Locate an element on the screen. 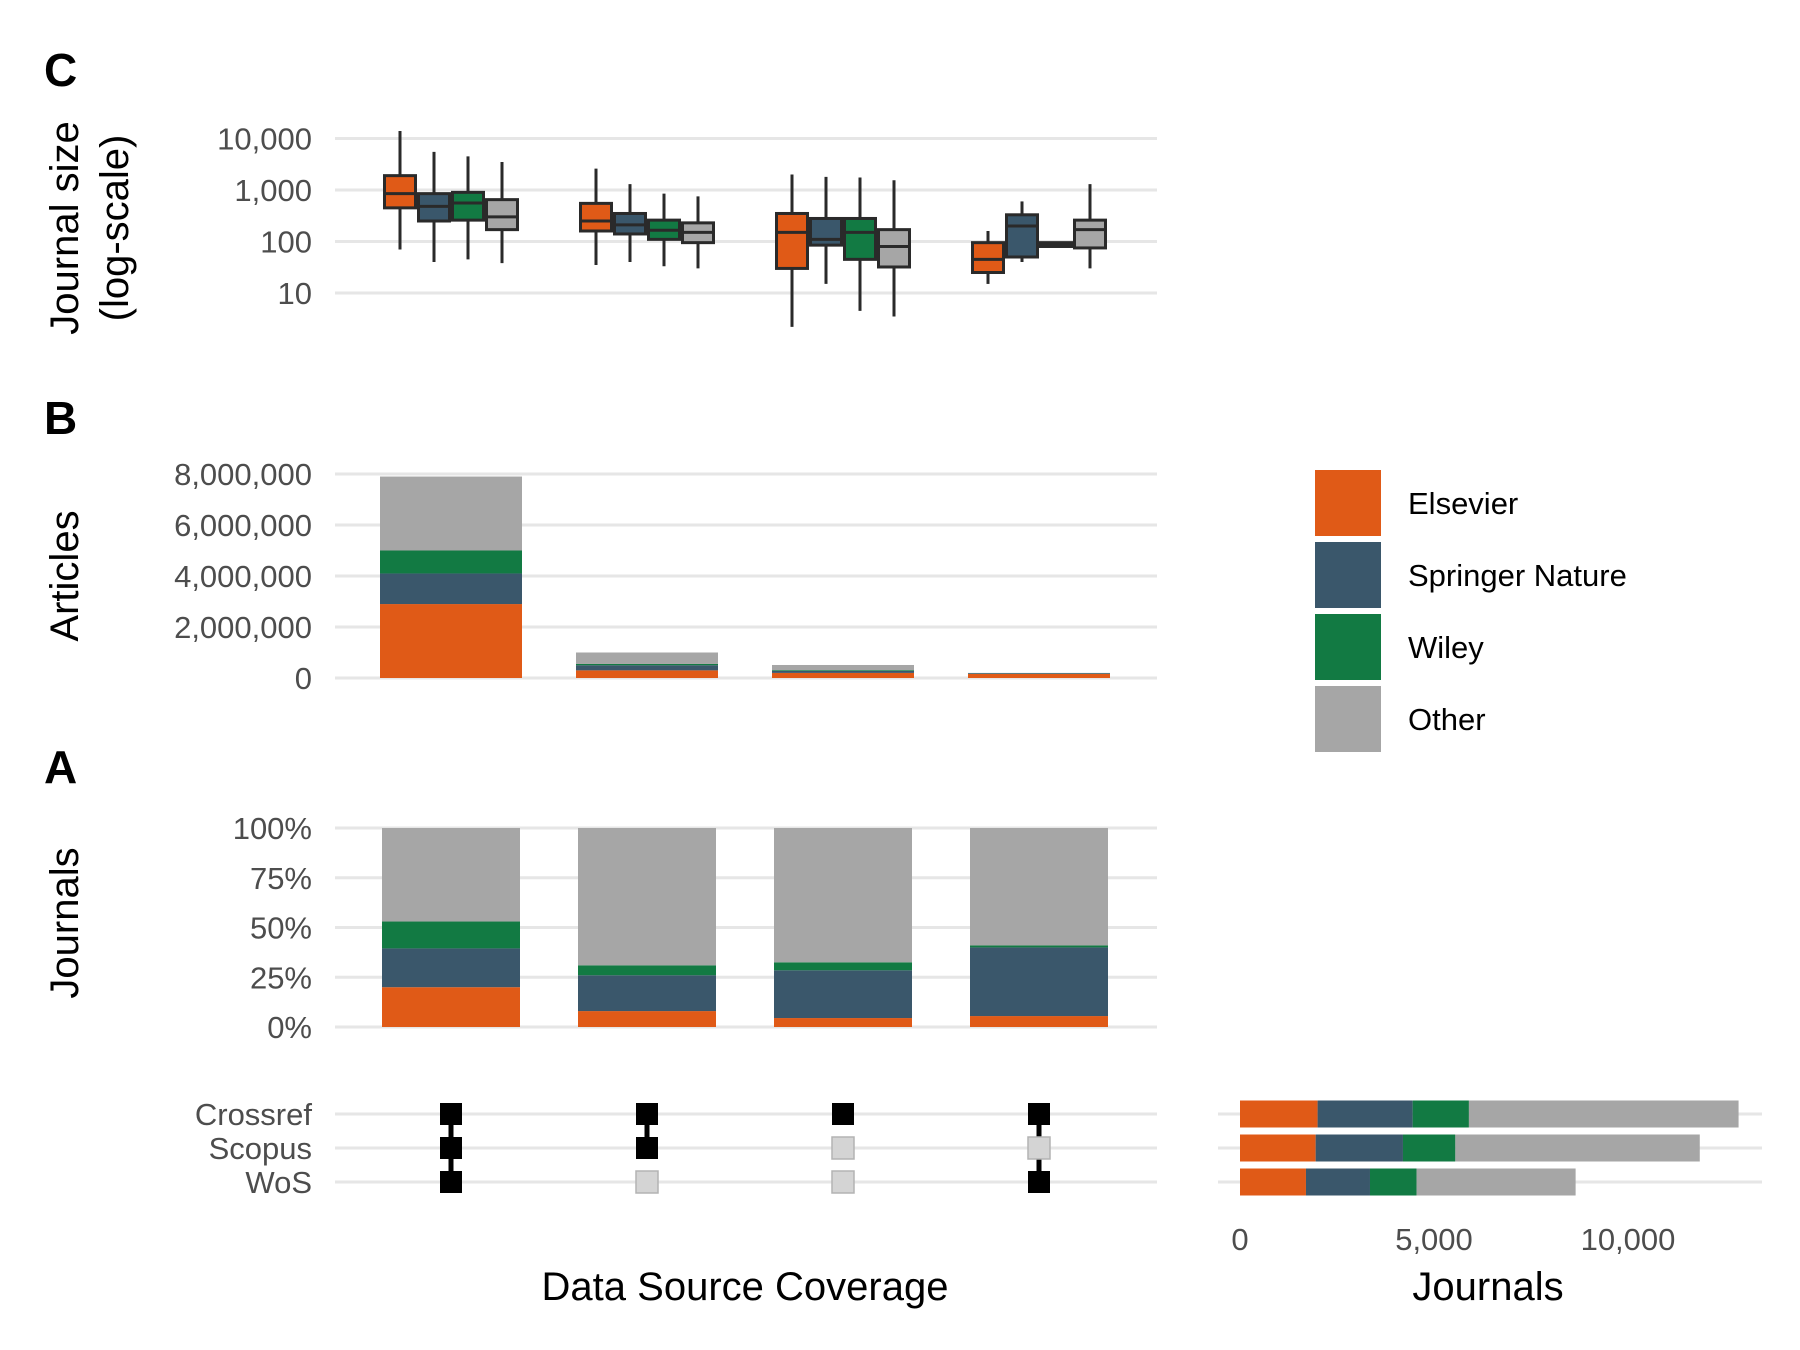  panel-letter-b: B is located at coordinates (60, 418).